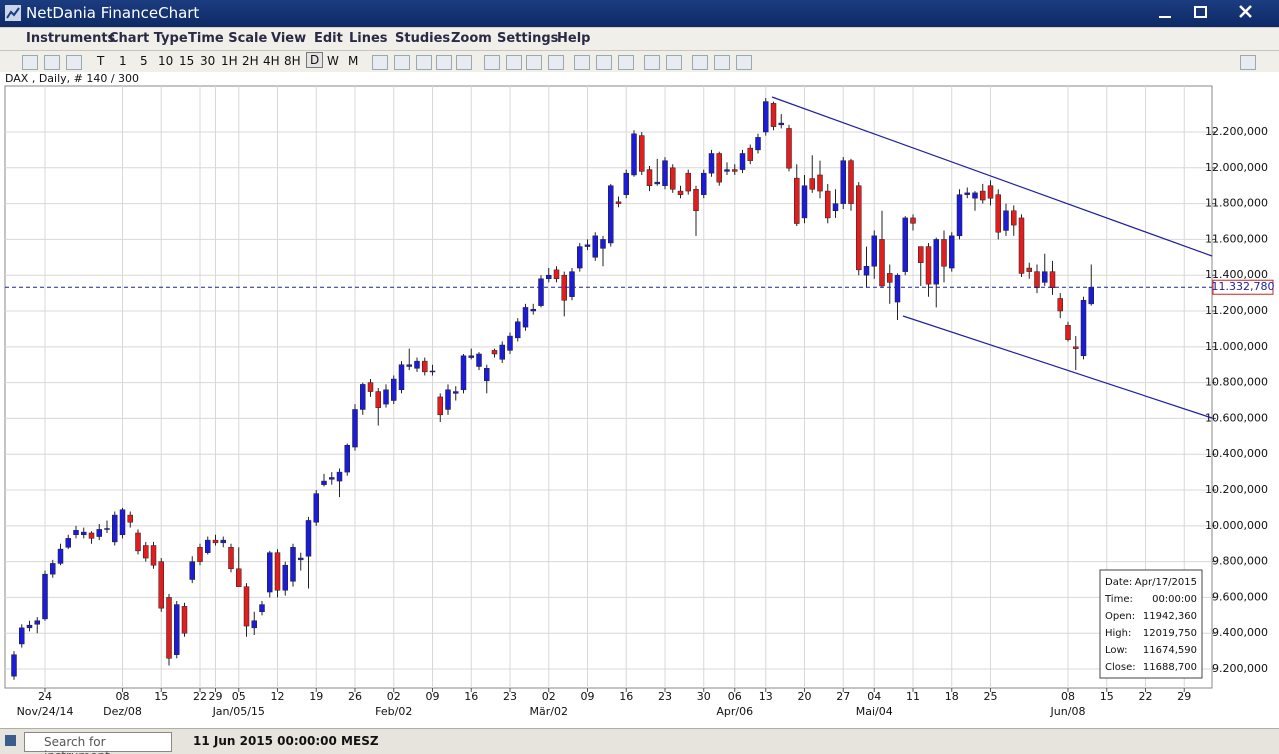 The height and width of the screenshot is (754, 1279). I want to click on menu-item: Chart Type, so click(148, 38).